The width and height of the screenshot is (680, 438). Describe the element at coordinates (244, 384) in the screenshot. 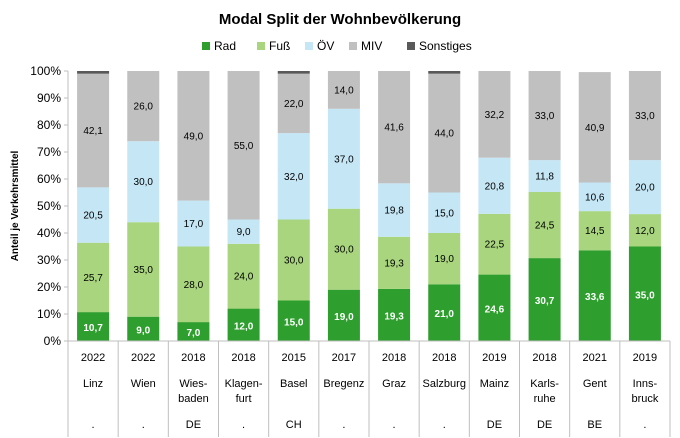

I see `x-city-label: Klagen-` at that location.